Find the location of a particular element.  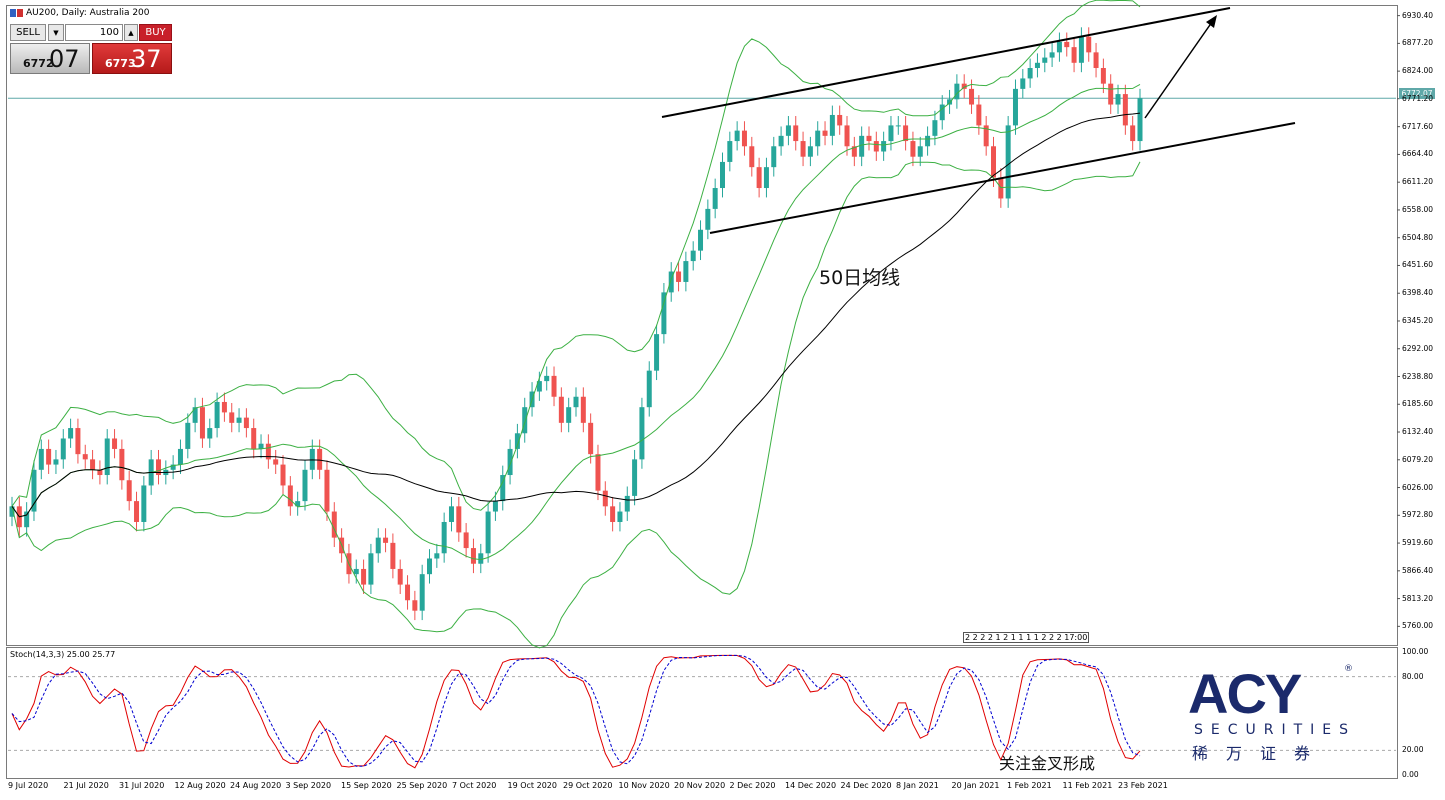

y-tick-label: 6079.20 is located at coordinates (1418, 459).